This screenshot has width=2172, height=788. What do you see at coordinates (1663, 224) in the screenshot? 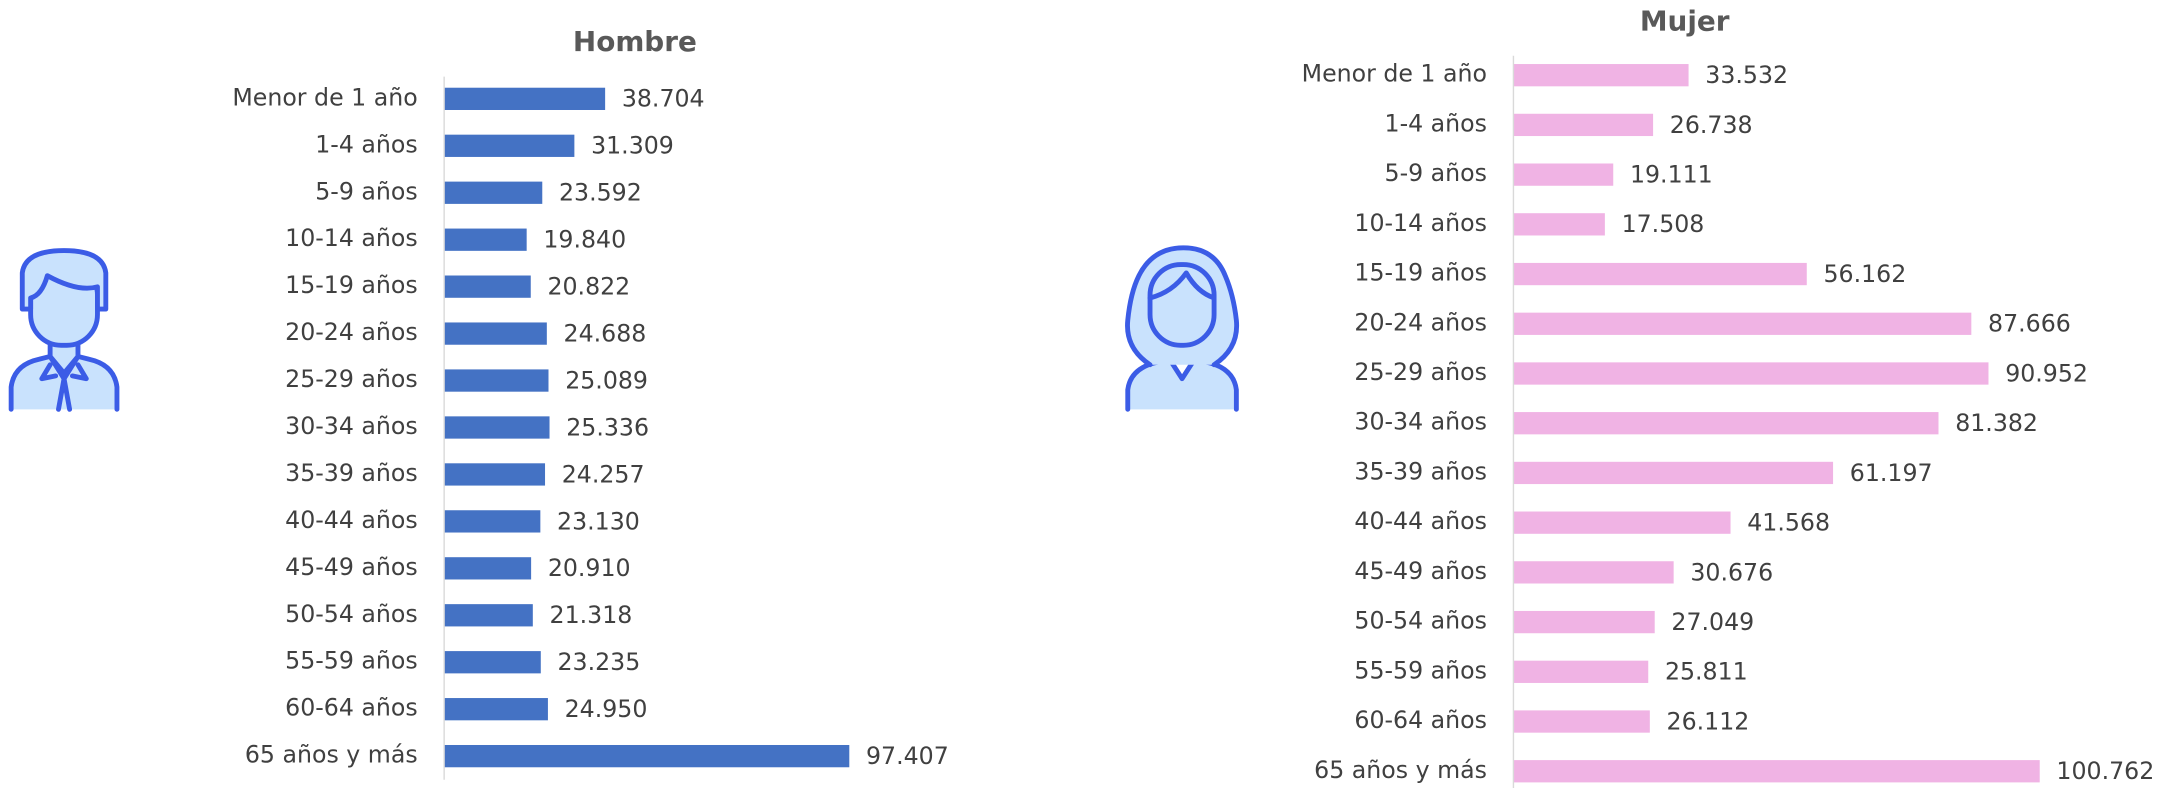
I see `data-label: 17.508` at bounding box center [1663, 224].